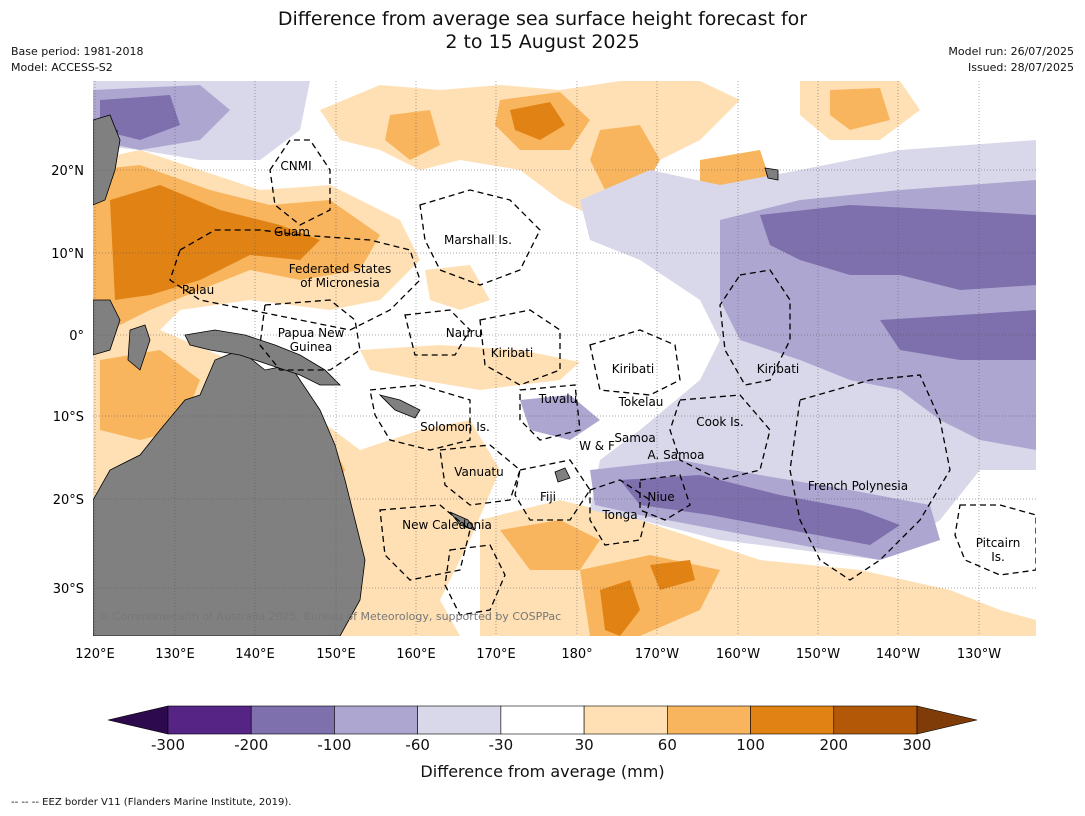 This screenshot has width=1085, height=816. What do you see at coordinates (676, 455) in the screenshot?
I see `region-label: A. Samoa` at bounding box center [676, 455].